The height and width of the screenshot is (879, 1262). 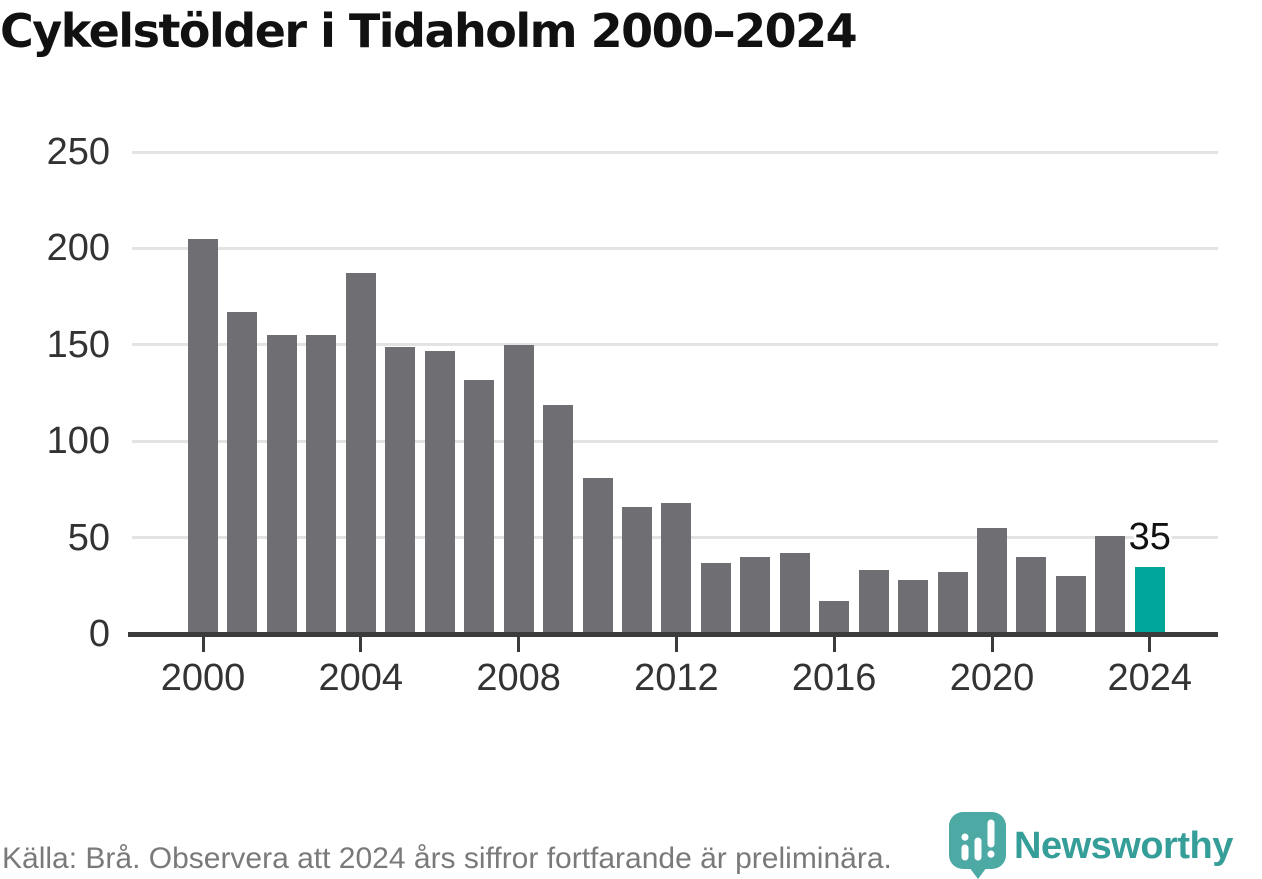 What do you see at coordinates (78, 344) in the screenshot?
I see `y-axis-tick-label: 150` at bounding box center [78, 344].